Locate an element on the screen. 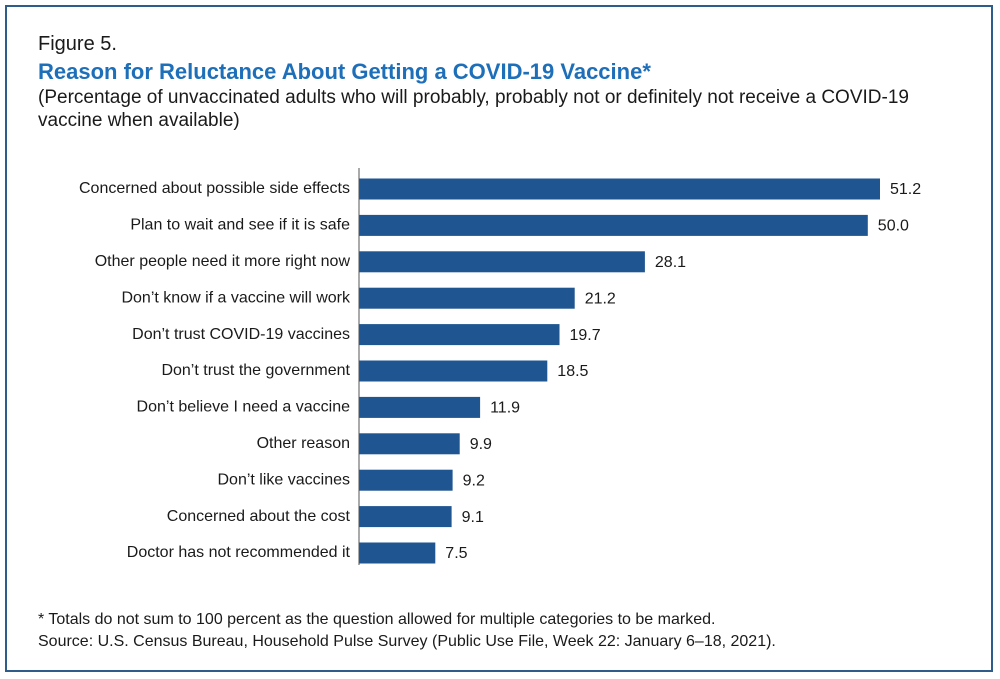 This screenshot has width=1000, height=679. value-label: 18.5 is located at coordinates (572, 371).